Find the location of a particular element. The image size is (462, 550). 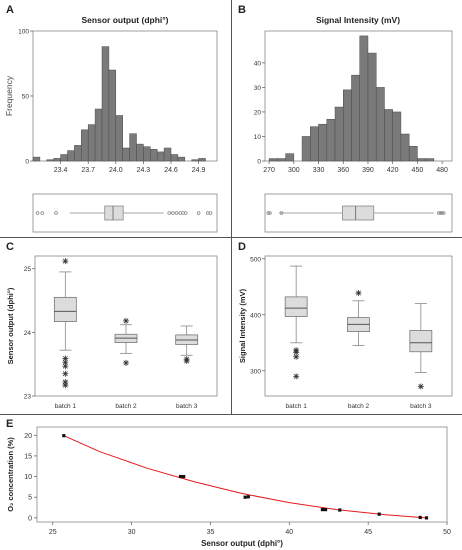

box-c-category-label: batch 1 is located at coordinates (66, 406).